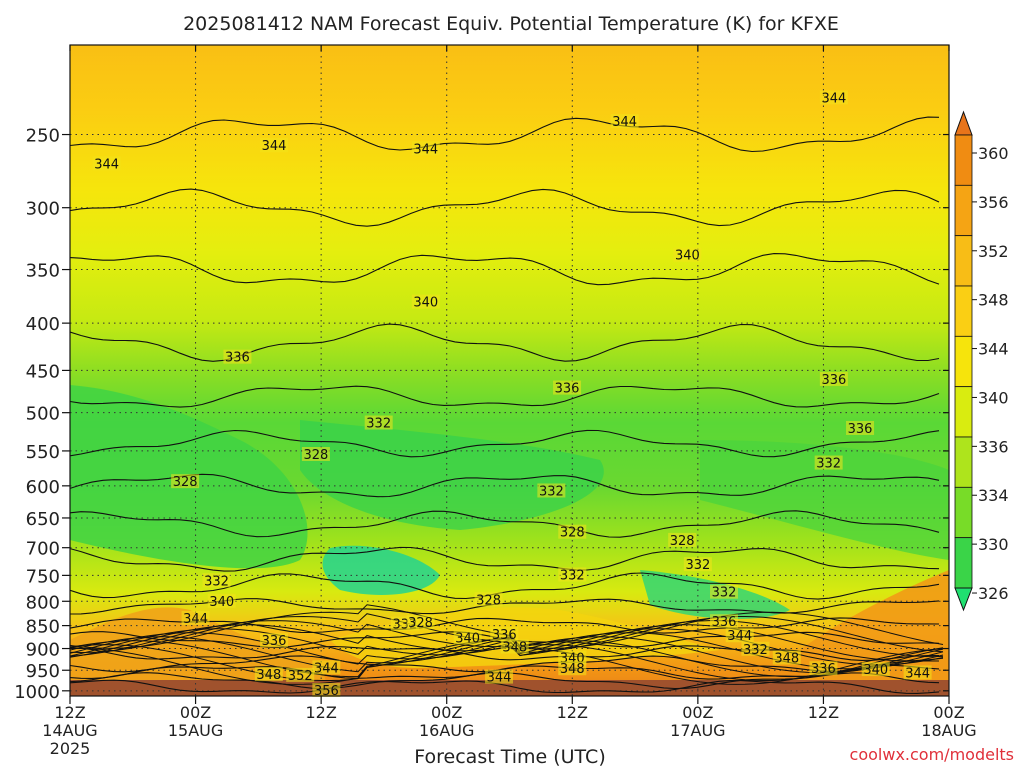 The image size is (1024, 768). Describe the element at coordinates (43, 209) in the screenshot. I see `y-tick-label: 300` at that location.